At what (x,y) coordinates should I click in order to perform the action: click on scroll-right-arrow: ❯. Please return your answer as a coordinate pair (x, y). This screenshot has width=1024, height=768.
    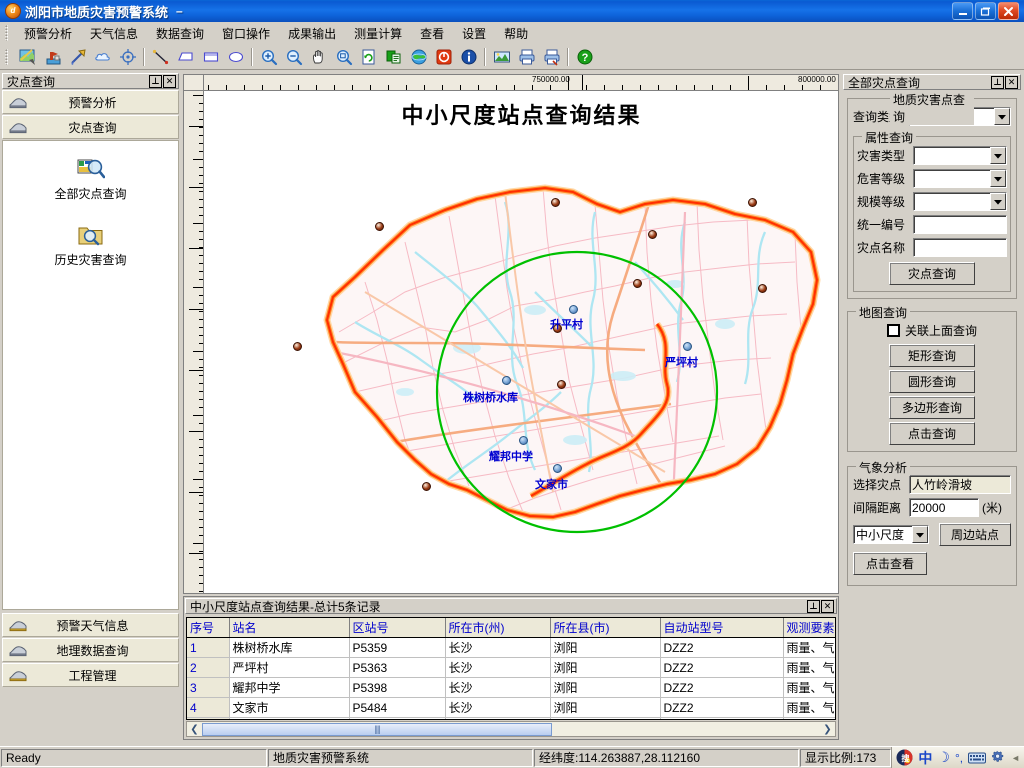
    Looking at the image, I should click on (827, 729).